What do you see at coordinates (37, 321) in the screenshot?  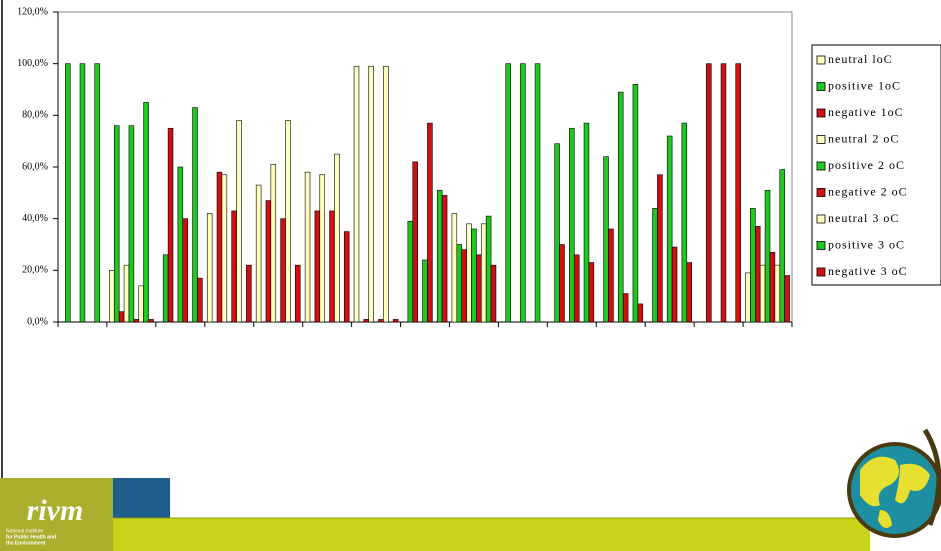 I see `y-tick-label: 0,0%` at bounding box center [37, 321].